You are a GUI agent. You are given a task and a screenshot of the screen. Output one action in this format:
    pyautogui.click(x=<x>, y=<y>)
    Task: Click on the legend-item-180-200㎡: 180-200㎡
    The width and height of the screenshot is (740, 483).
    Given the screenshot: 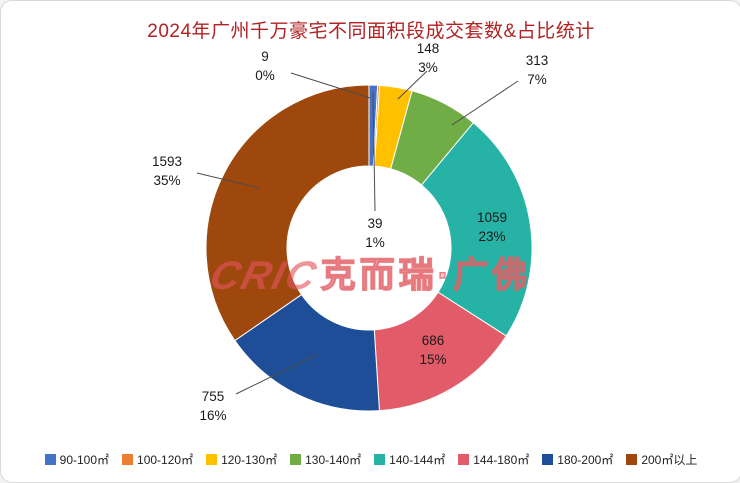 What is the action you would take?
    pyautogui.click(x=577, y=459)
    